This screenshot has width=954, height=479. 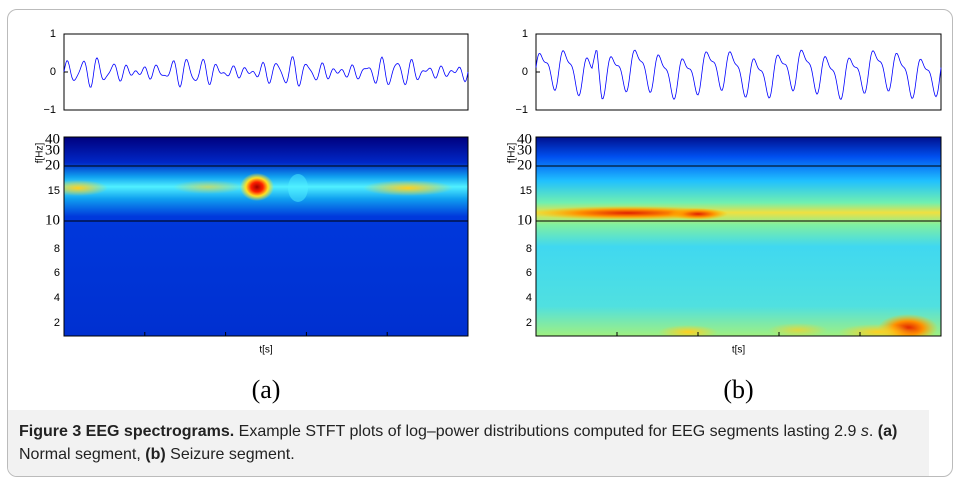 I want to click on caption-title: Figure 3 EEG spectrograms., so click(x=127, y=431).